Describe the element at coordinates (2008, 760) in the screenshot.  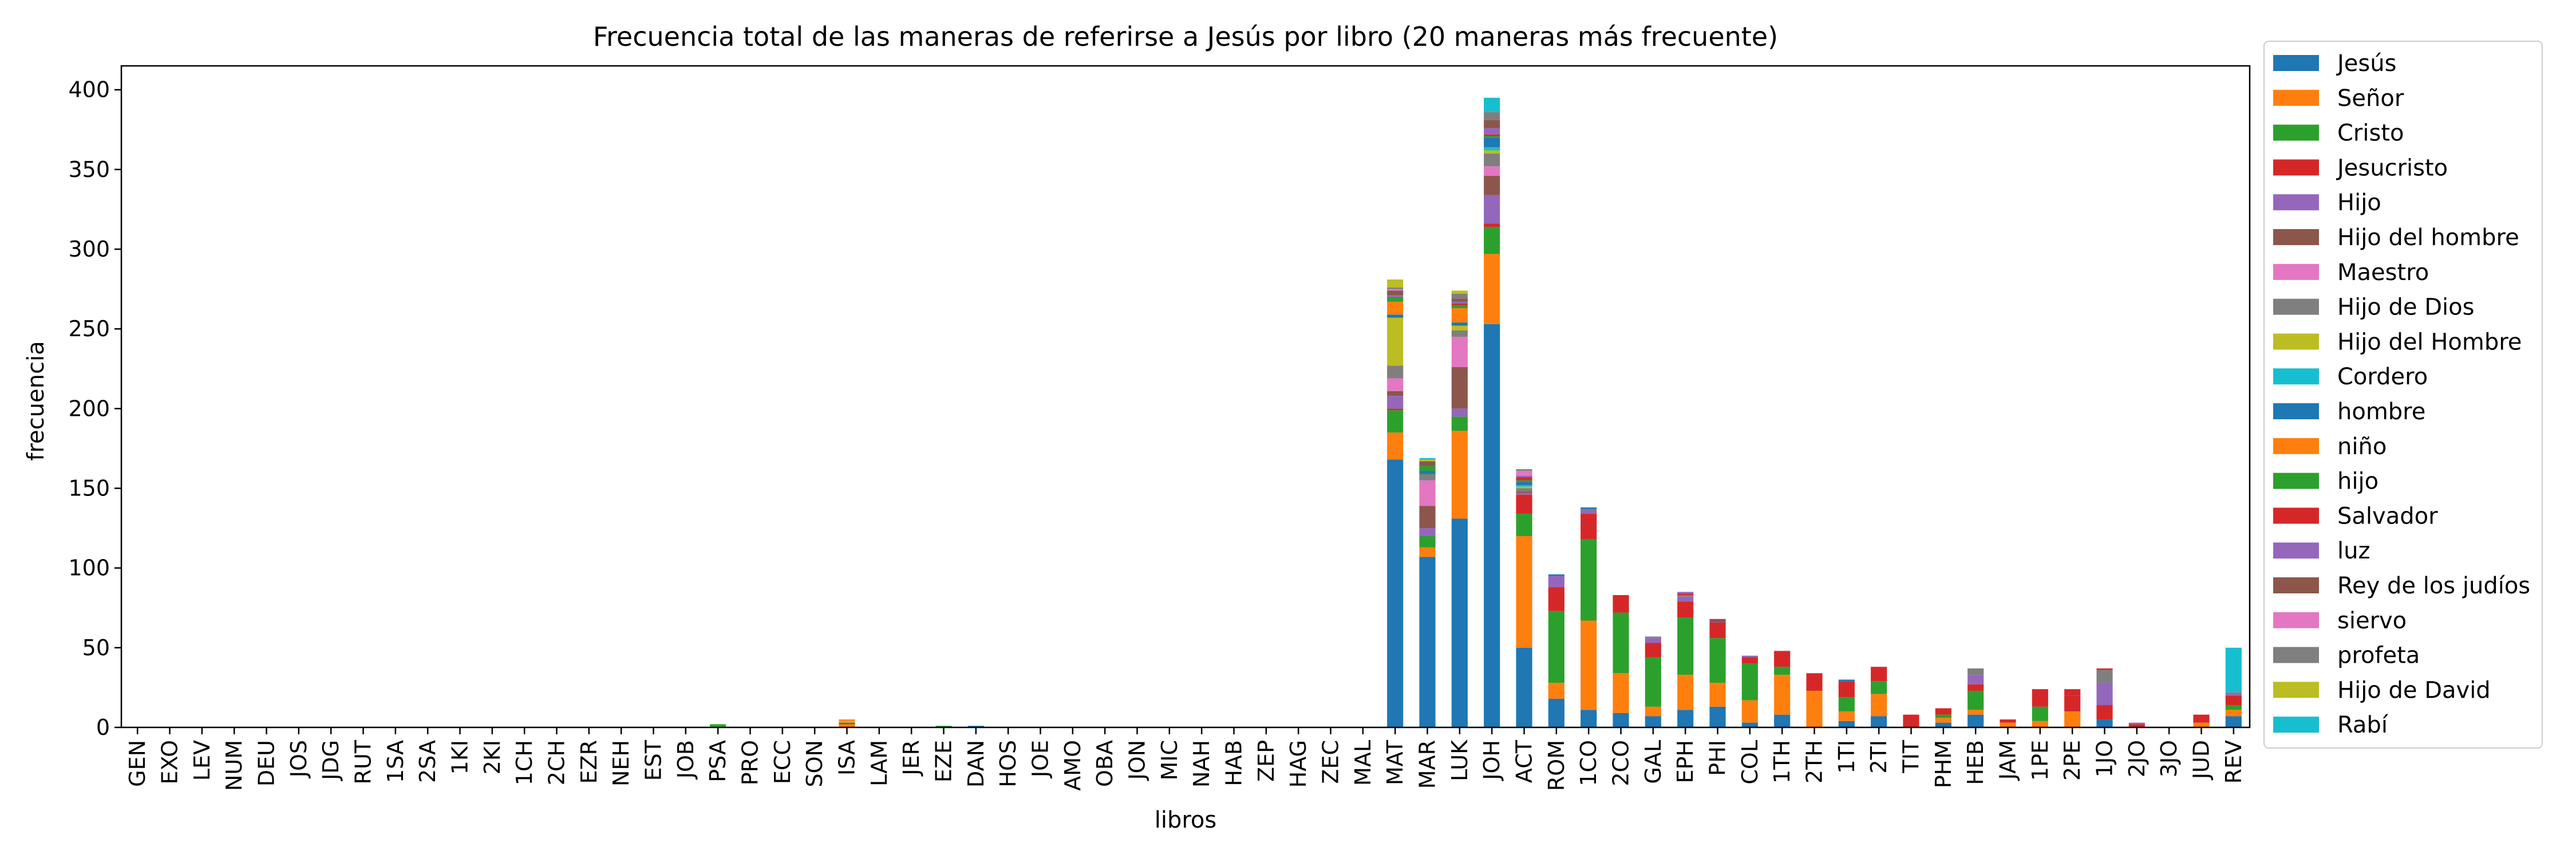
I see `x-tick-label: JAM` at that location.